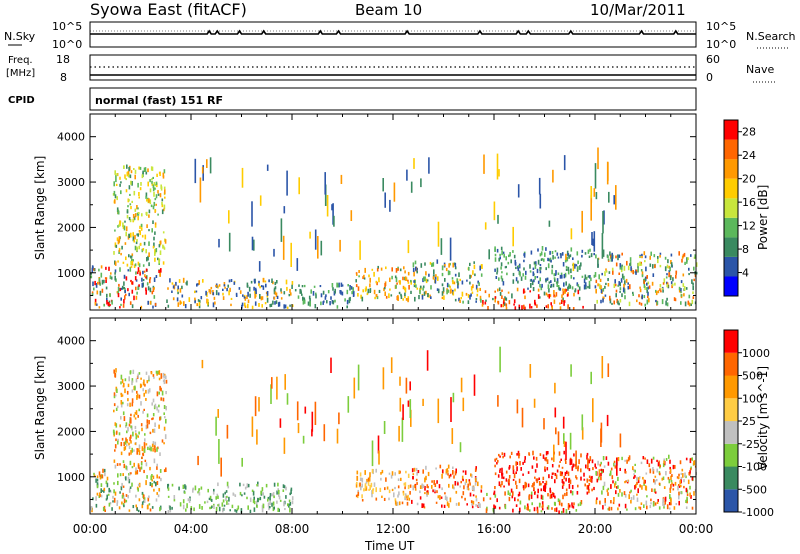 Image resolution: width=800 pixels, height=554 pixels. Describe the element at coordinates (494, 529) in the screenshot. I see `x-tick-label: 16:00` at that location.